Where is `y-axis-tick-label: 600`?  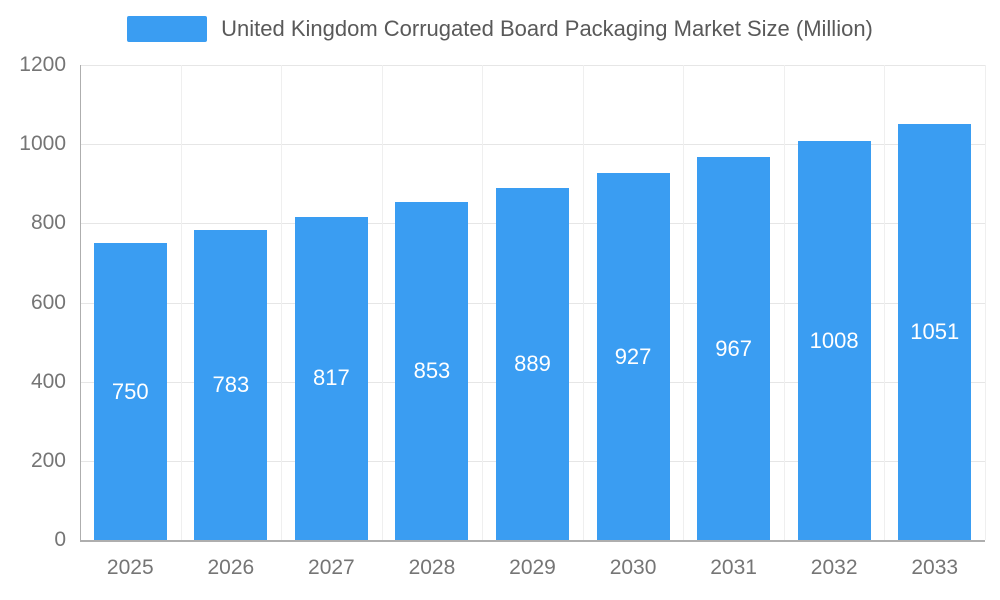
y-axis-tick-label: 600 is located at coordinates (48, 302).